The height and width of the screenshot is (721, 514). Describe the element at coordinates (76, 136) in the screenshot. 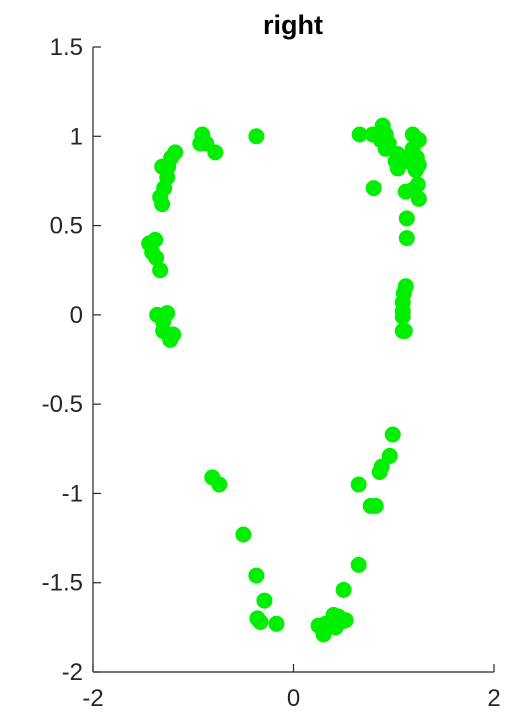

I see `y-tick-label: 1` at that location.